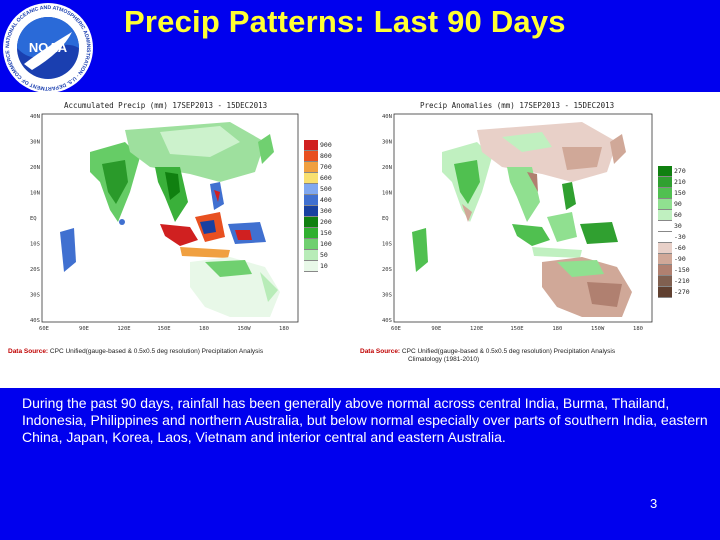  Describe the element at coordinates (476, 329) in the screenshot. I see `right-lon-tick: 120E` at that location.